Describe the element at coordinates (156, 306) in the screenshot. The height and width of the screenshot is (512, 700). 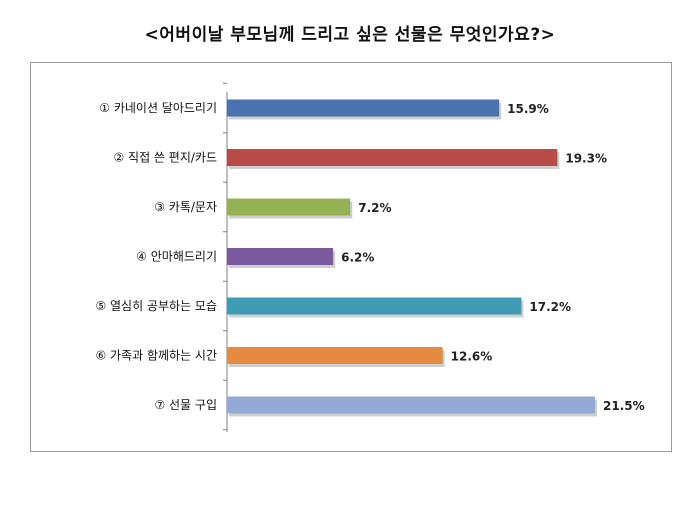
I see `category-label: ⑤ 열심히 공부하는 모습` at that location.